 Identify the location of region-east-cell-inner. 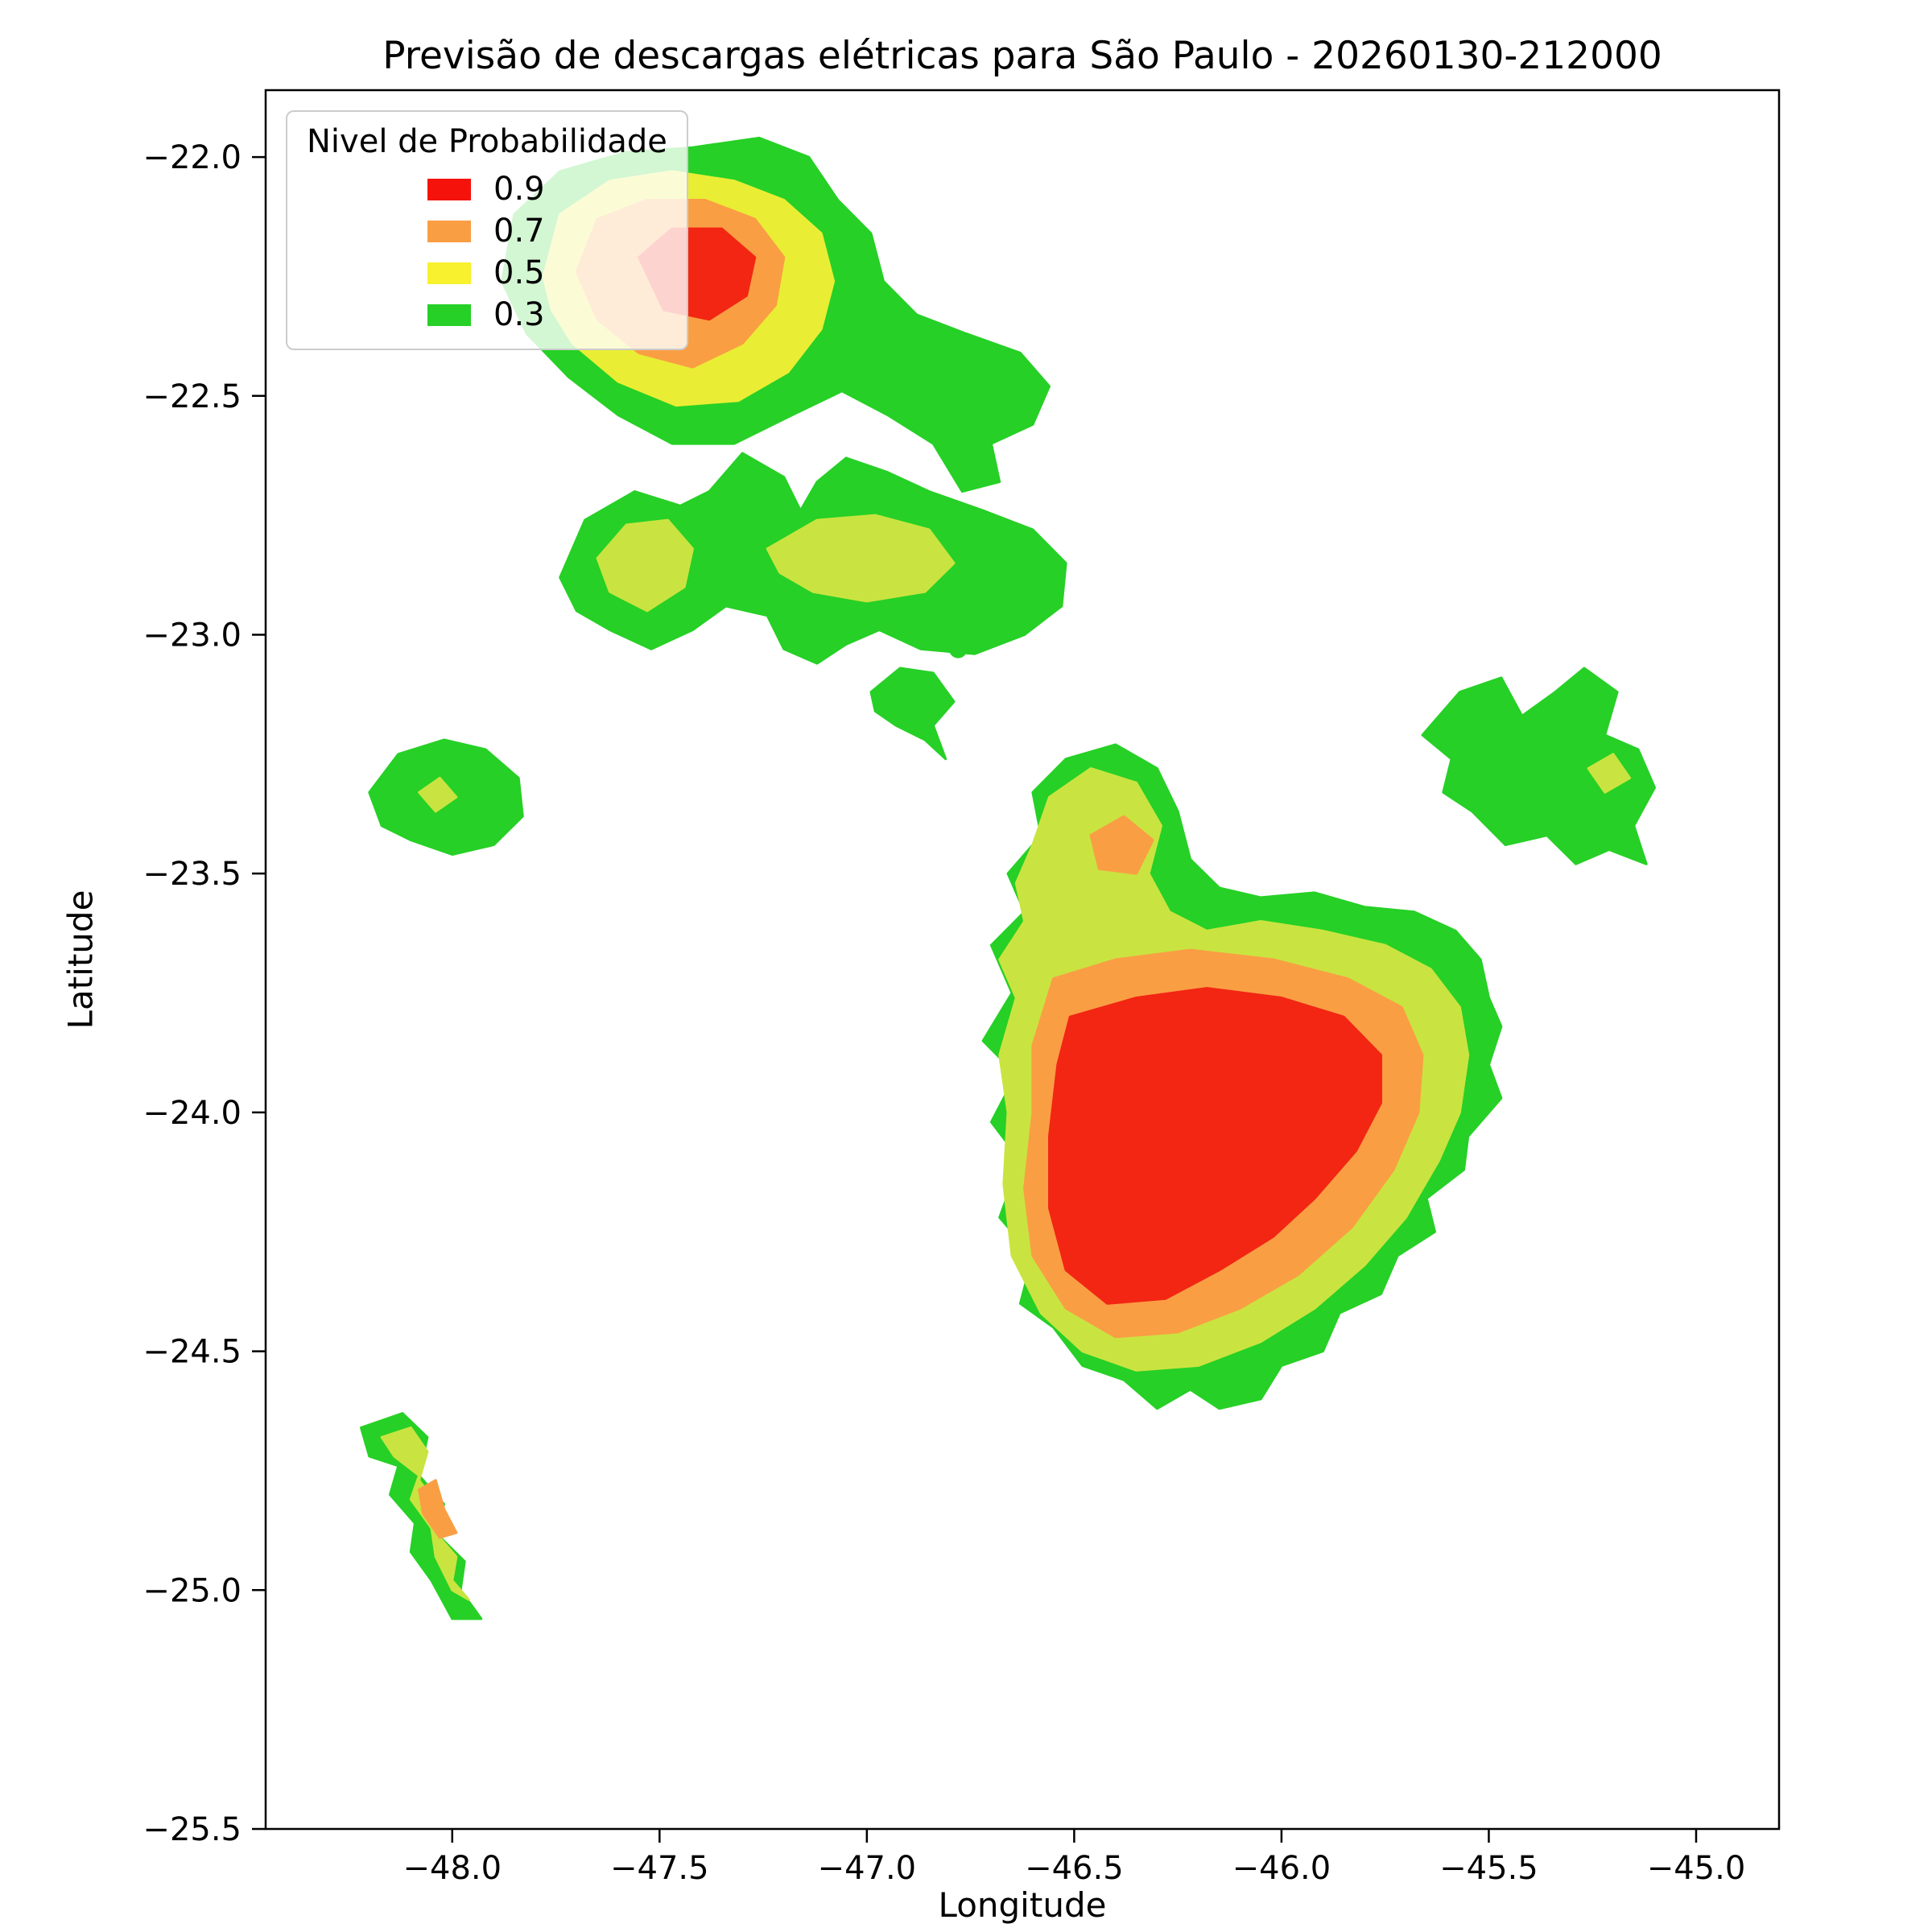
(1609, 773).